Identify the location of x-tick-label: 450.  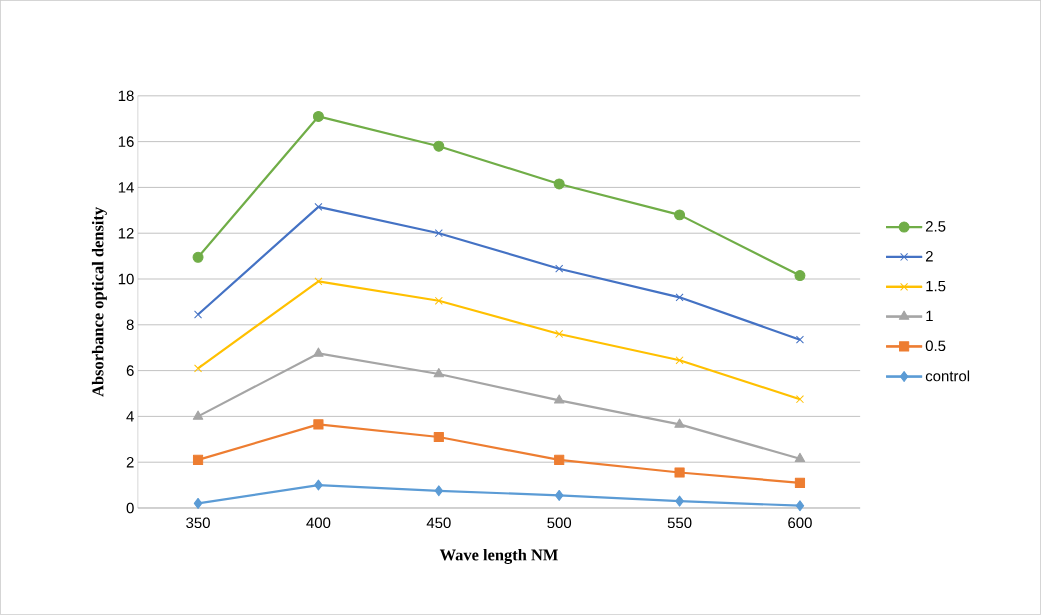
(438, 523).